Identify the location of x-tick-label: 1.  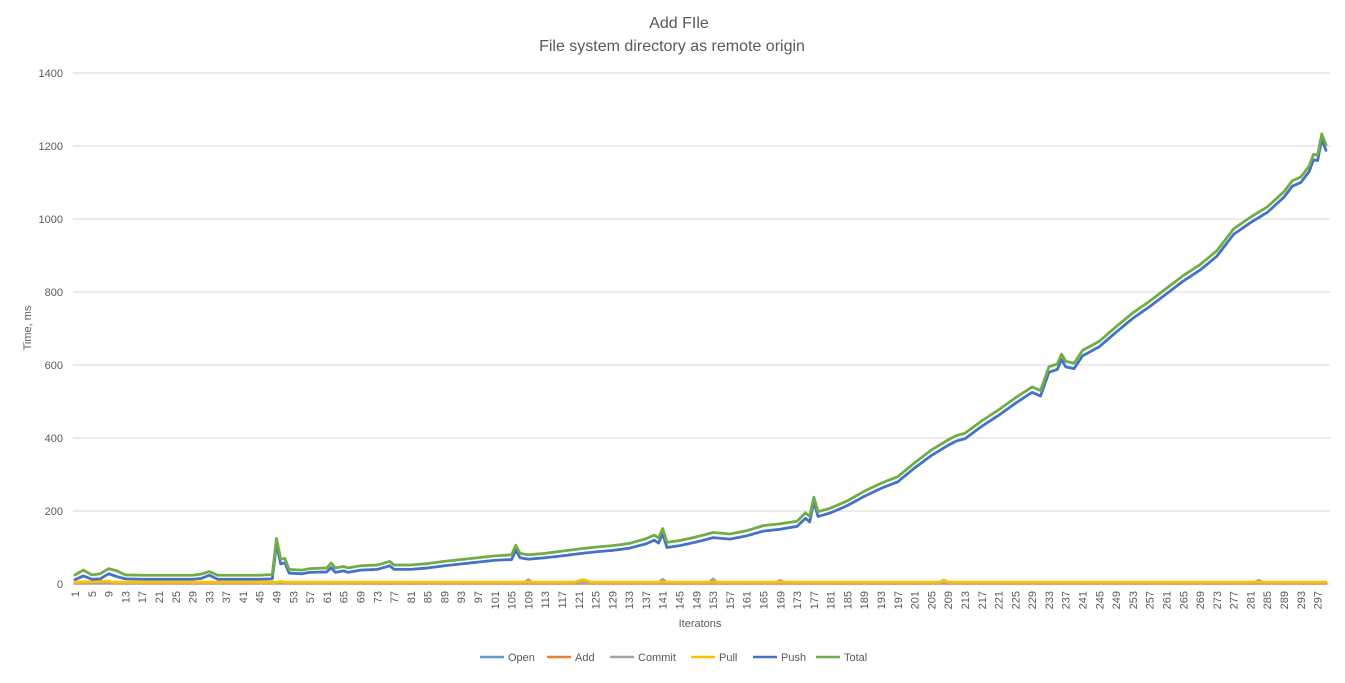
(76, 594).